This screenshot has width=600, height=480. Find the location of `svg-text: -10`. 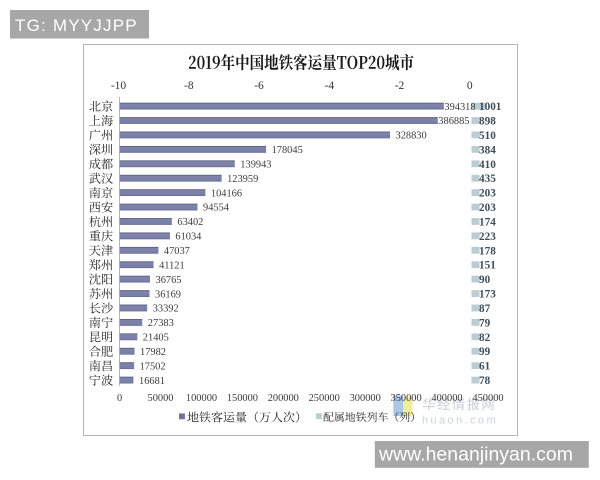

svg-text: -10 is located at coordinates (119, 86).